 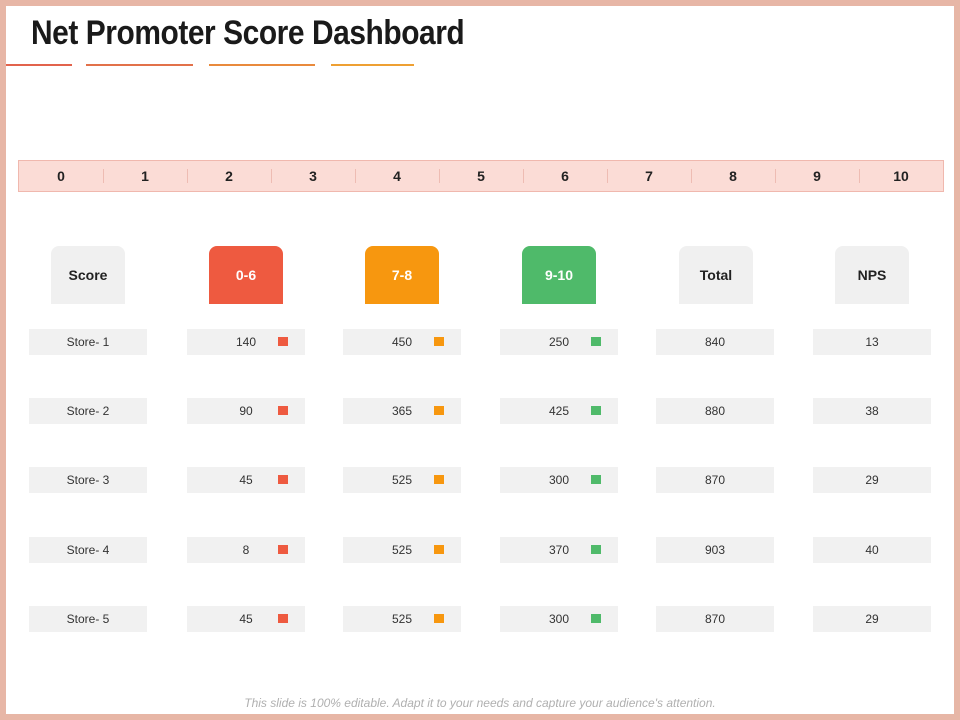 I want to click on cell-value: 13, so click(x=872, y=342).